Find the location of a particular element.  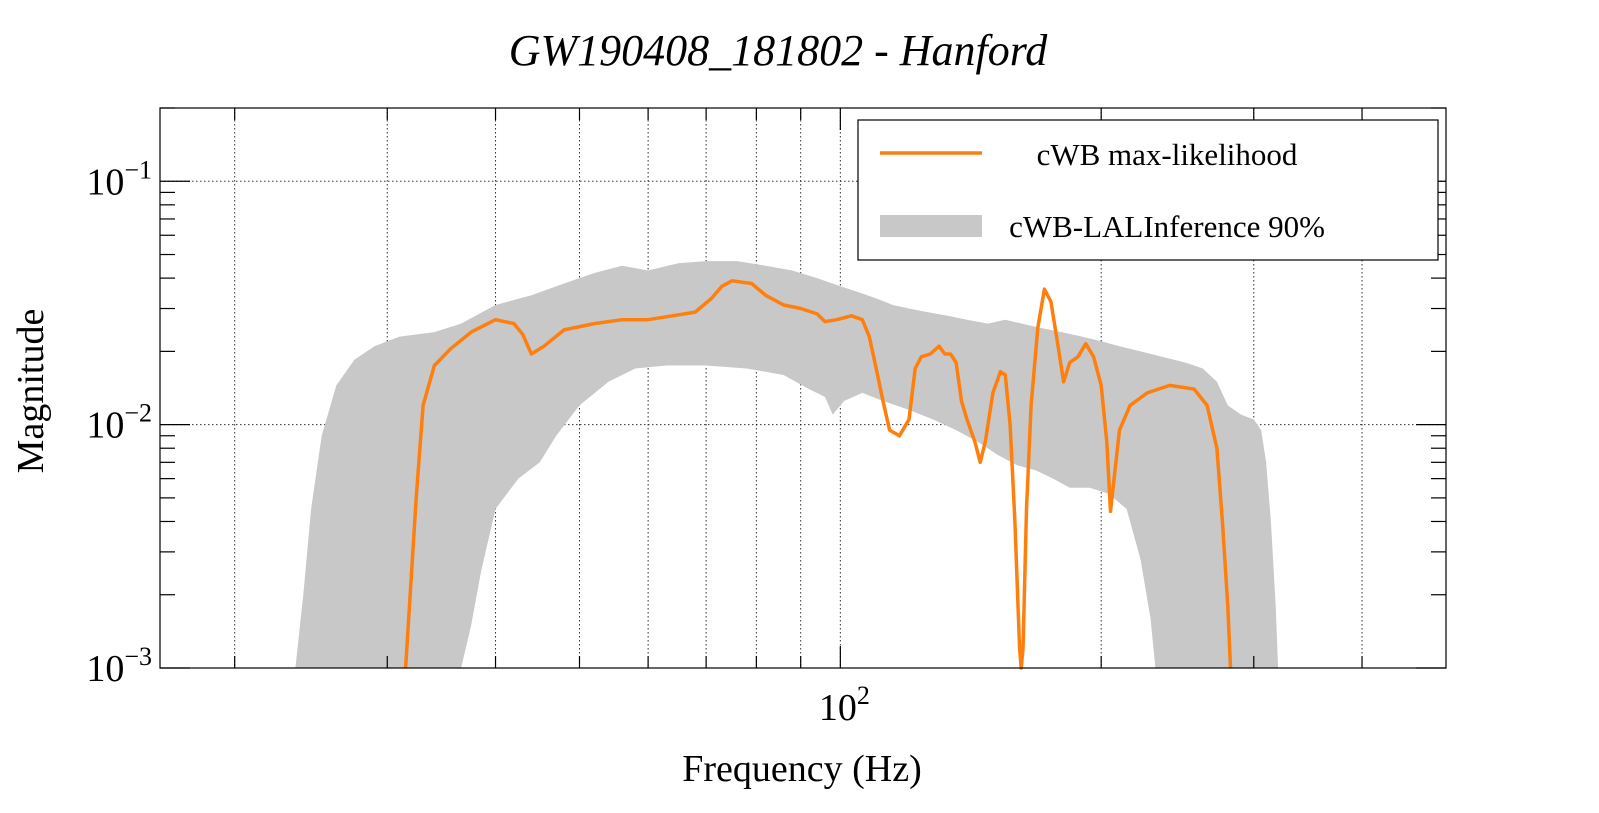

chart-title: GW190408_181802 - Hanford is located at coordinates (779, 50).